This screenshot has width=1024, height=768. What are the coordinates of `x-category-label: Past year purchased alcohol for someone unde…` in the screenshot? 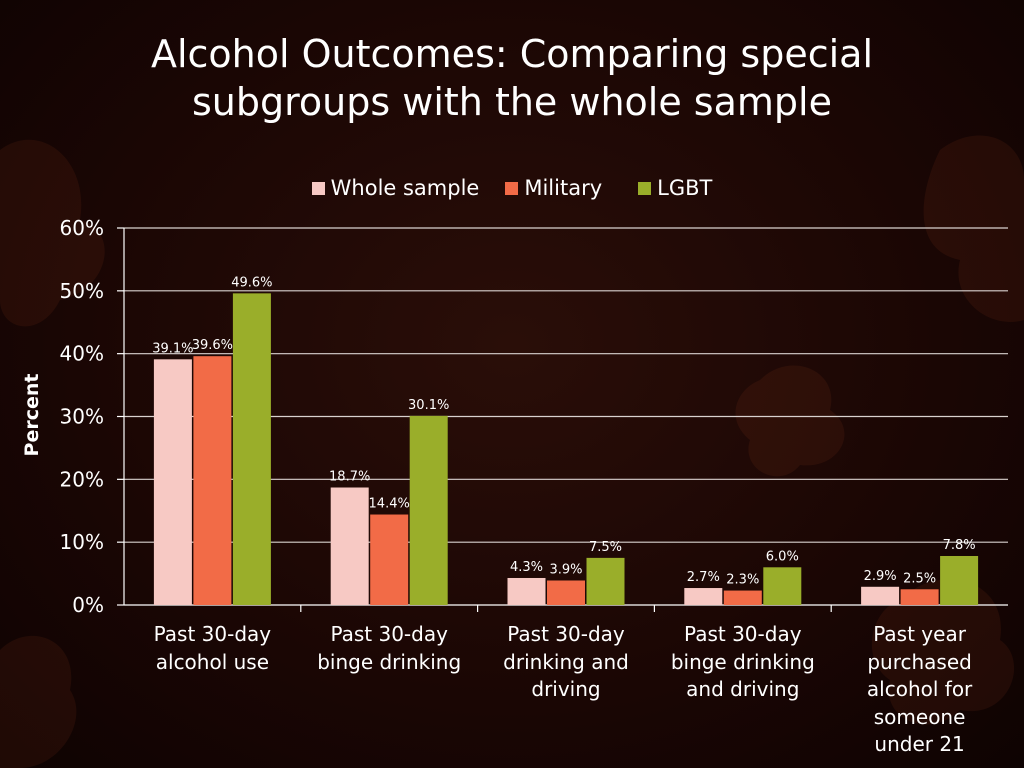 It's located at (920, 690).